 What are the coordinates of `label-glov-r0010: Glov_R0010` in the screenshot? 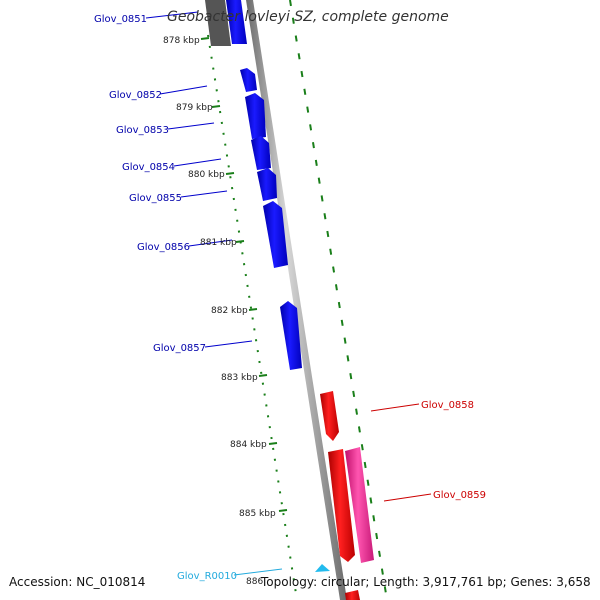 It's located at (207, 576).